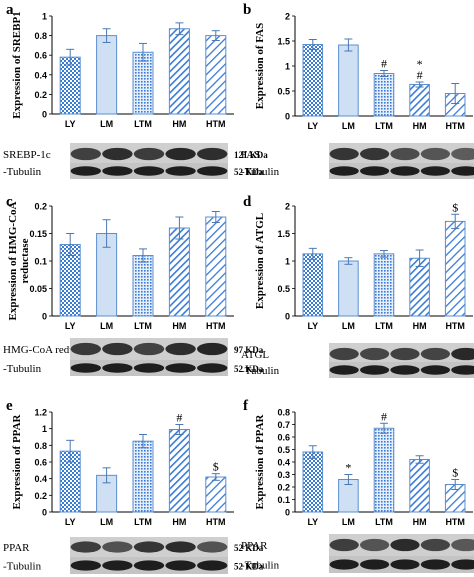 The image size is (474, 577). What do you see at coordinates (287, 17) in the screenshot?
I see `y-tick-label: 2` at bounding box center [287, 17].